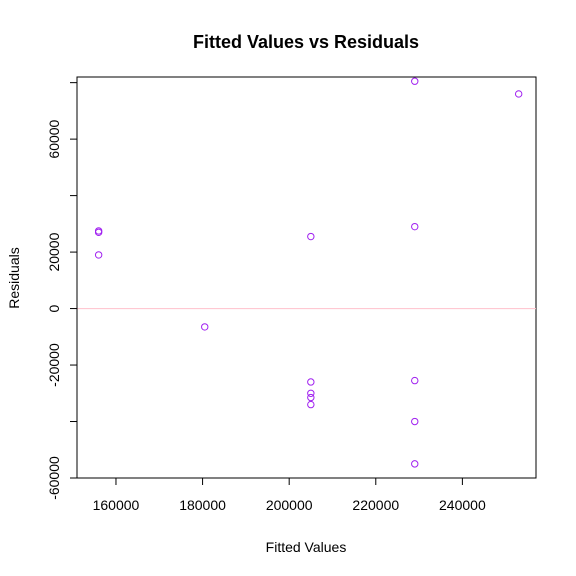 This screenshot has height=576, width=576. Describe the element at coordinates (306, 42) in the screenshot. I see `chart-title: Fitted Values vs Residuals` at that location.